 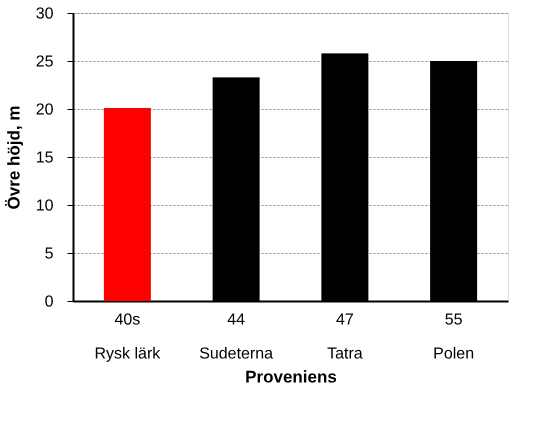 I want to click on y-tick-label: 15, so click(x=45, y=158).